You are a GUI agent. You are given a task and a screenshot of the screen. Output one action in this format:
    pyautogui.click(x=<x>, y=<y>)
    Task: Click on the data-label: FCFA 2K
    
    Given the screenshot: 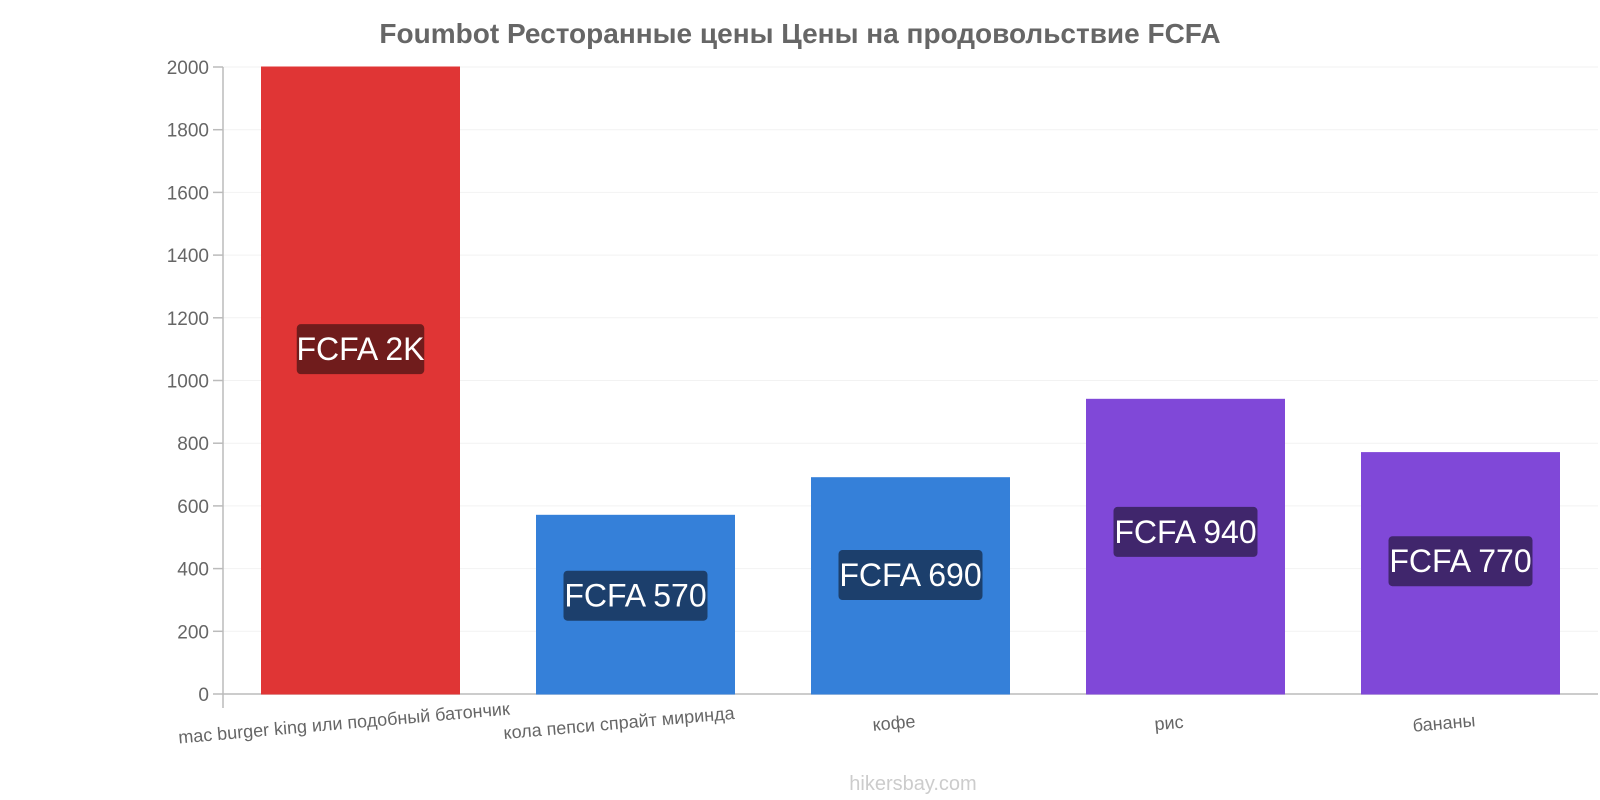 What is the action you would take?
    pyautogui.click(x=360, y=349)
    